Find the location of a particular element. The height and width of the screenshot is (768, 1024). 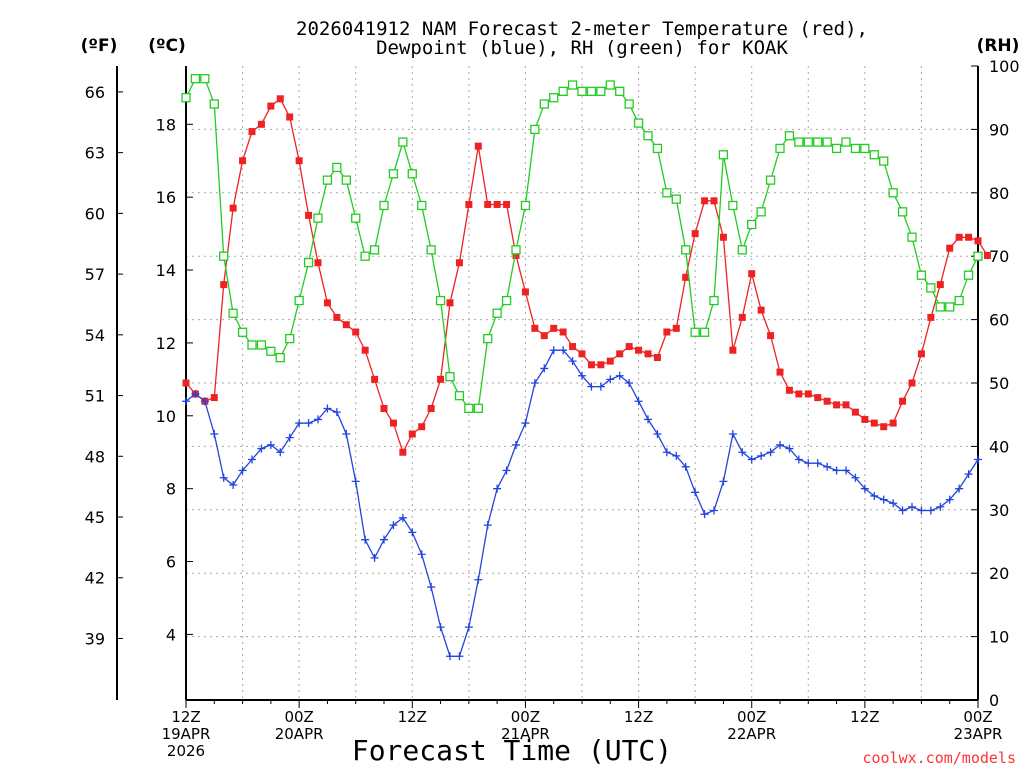

x-tick-label: 00Z 22APR is located at coordinates (751, 725).